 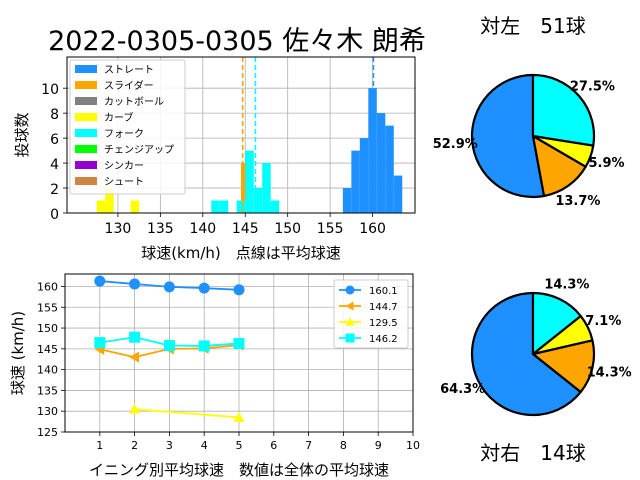 I want to click on x-tick-label: 2, so click(x=134, y=445).